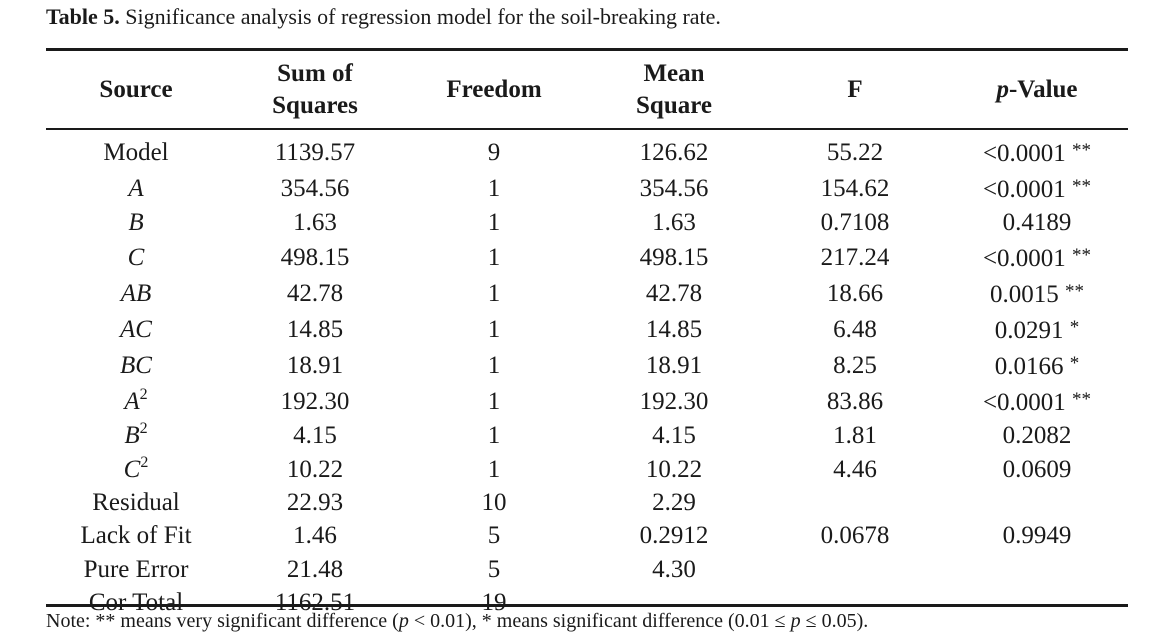  Describe the element at coordinates (315, 257) in the screenshot. I see `cell-sum-of-squares: 498.15` at that location.